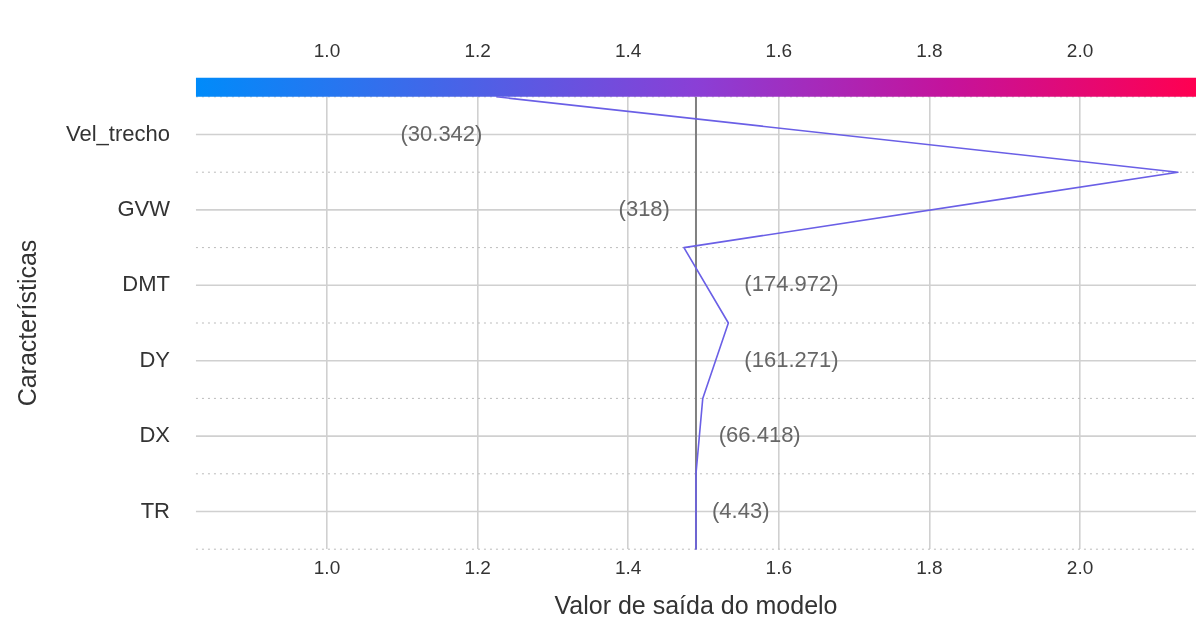 The image size is (1199, 630). Describe the element at coordinates (929, 567) in the screenshot. I see `x-tick-label: 1.8` at that location.